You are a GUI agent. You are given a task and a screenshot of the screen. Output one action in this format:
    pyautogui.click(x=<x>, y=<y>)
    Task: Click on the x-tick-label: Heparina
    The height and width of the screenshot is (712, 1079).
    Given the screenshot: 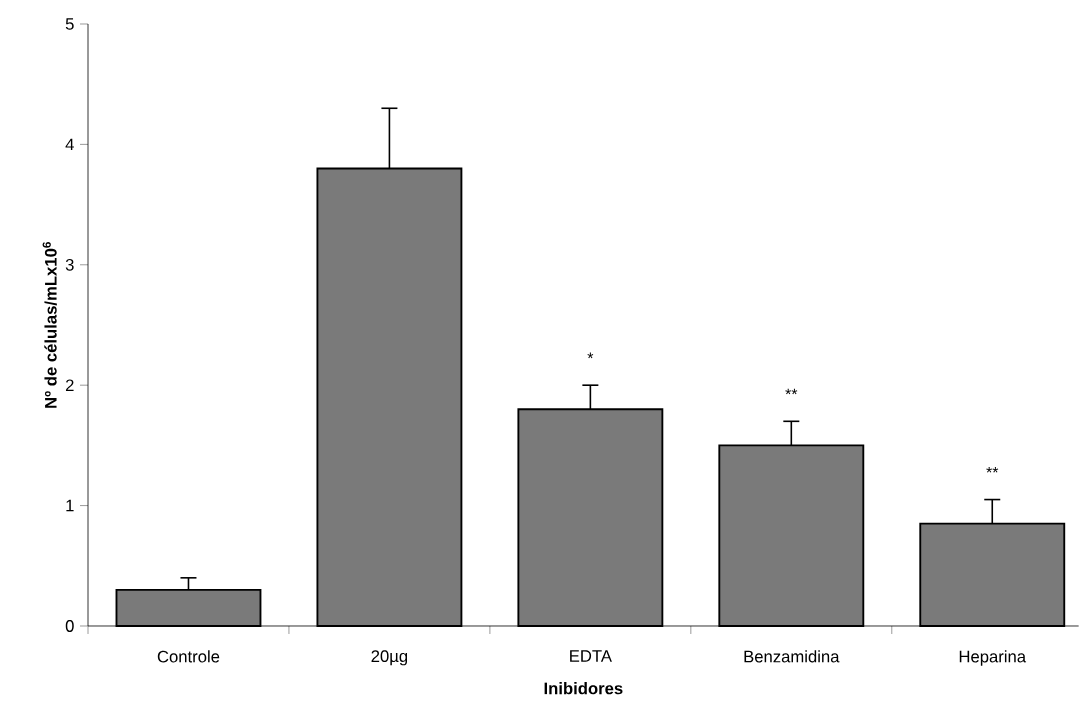 What is the action you would take?
    pyautogui.click(x=993, y=658)
    